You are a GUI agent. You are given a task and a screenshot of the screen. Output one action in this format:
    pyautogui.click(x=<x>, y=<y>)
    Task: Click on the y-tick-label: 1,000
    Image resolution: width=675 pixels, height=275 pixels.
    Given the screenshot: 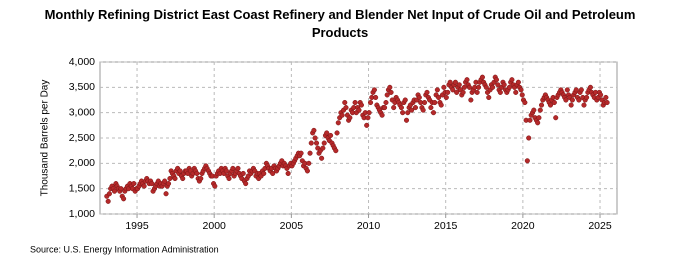 What is the action you would take?
    pyautogui.click(x=82, y=214)
    